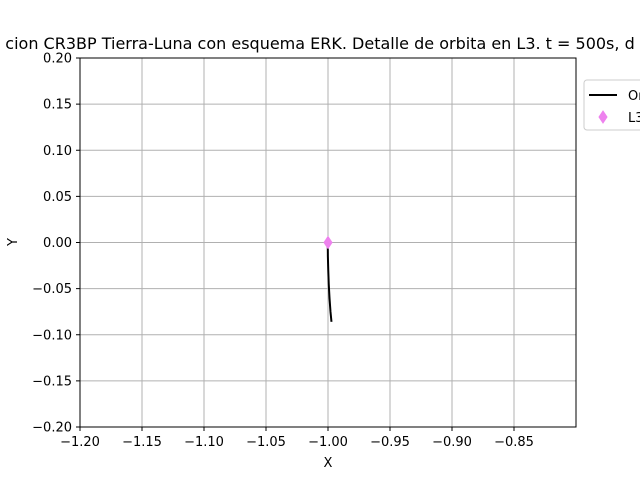 The width and height of the screenshot is (640, 480). I want to click on y-tick-label: 0.15, so click(57, 105).